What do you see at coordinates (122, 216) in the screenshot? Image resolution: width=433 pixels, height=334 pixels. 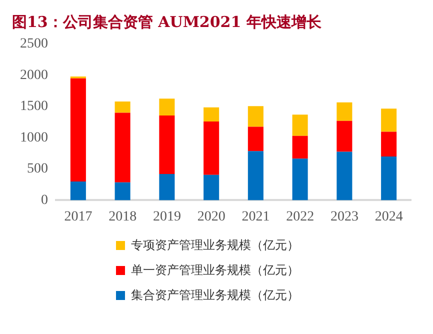 I see `x-tick-label: 2018` at bounding box center [122, 216].